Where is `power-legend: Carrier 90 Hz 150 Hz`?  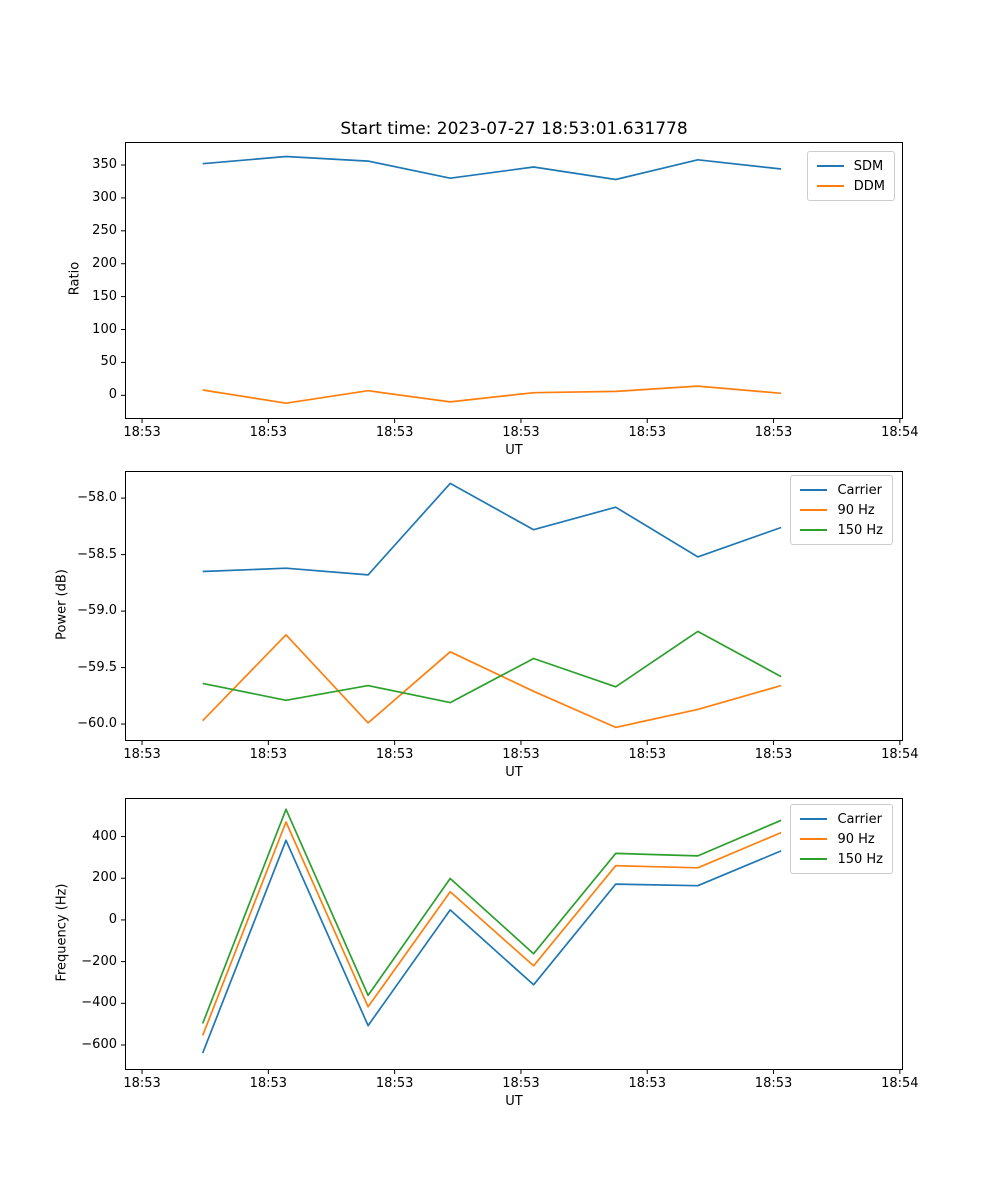 power-legend: Carrier 90 Hz 150 Hz is located at coordinates (841, 510).